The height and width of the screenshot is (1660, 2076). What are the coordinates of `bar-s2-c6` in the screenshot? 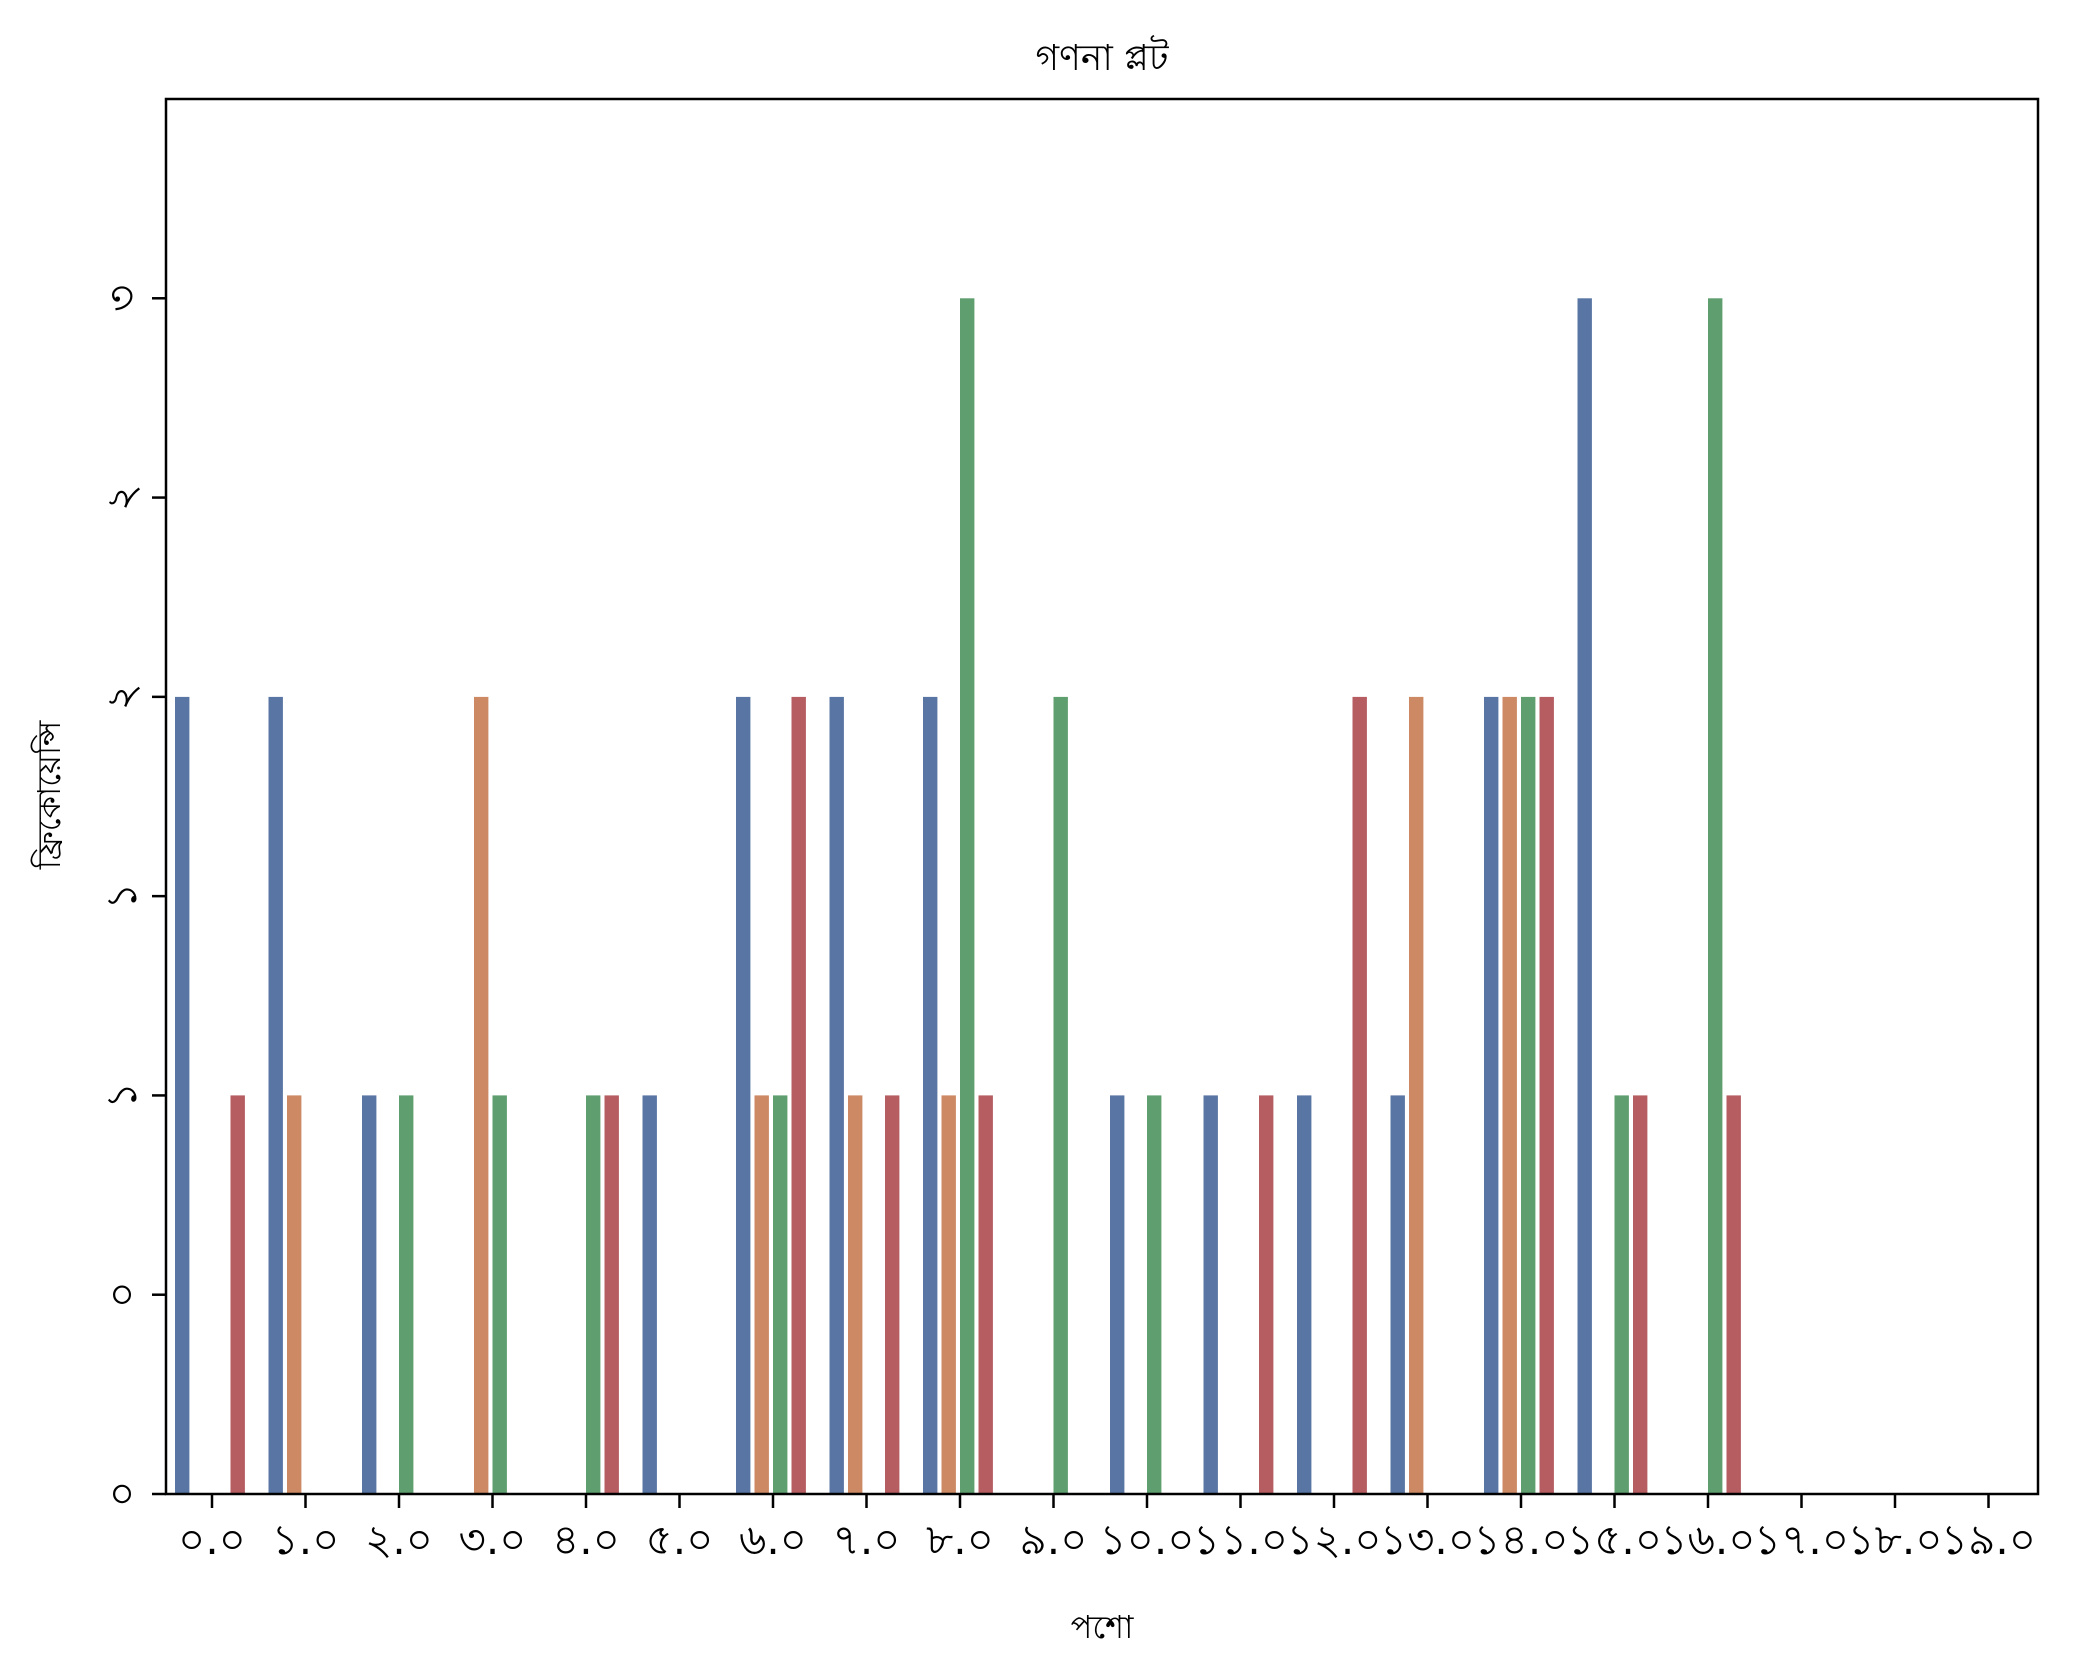 It's located at (780, 1294).